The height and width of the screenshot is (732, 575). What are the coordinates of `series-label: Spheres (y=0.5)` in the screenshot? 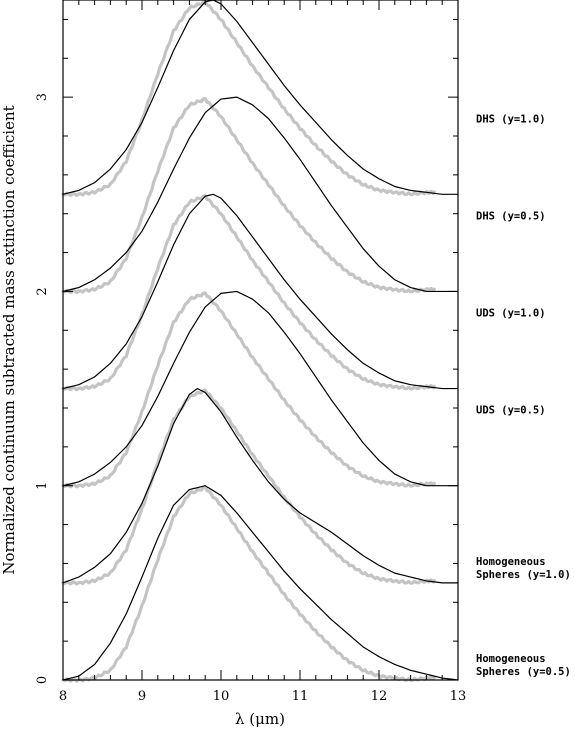 It's located at (523, 672).